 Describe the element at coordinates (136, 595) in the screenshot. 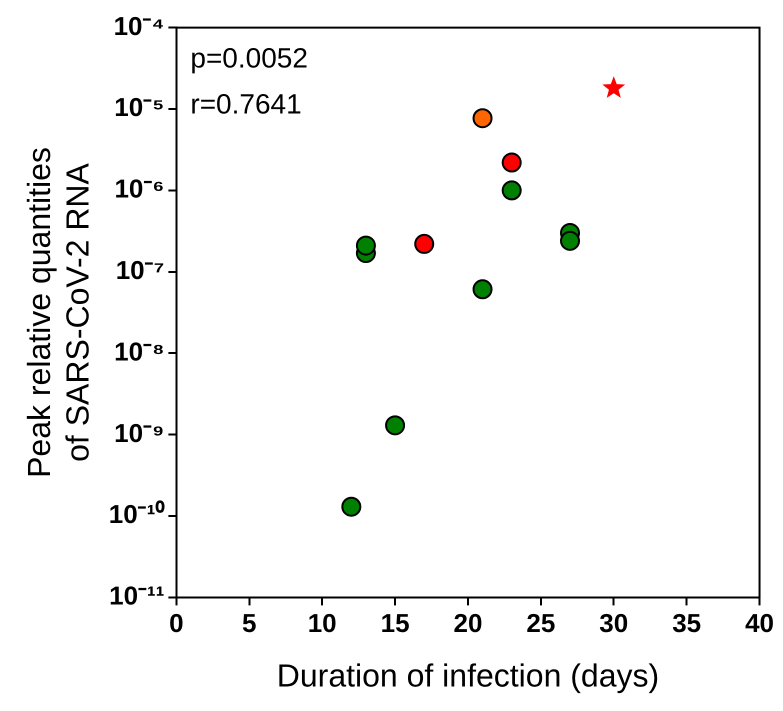

I see `y-tick-label: 10⁻¹¹` at that location.